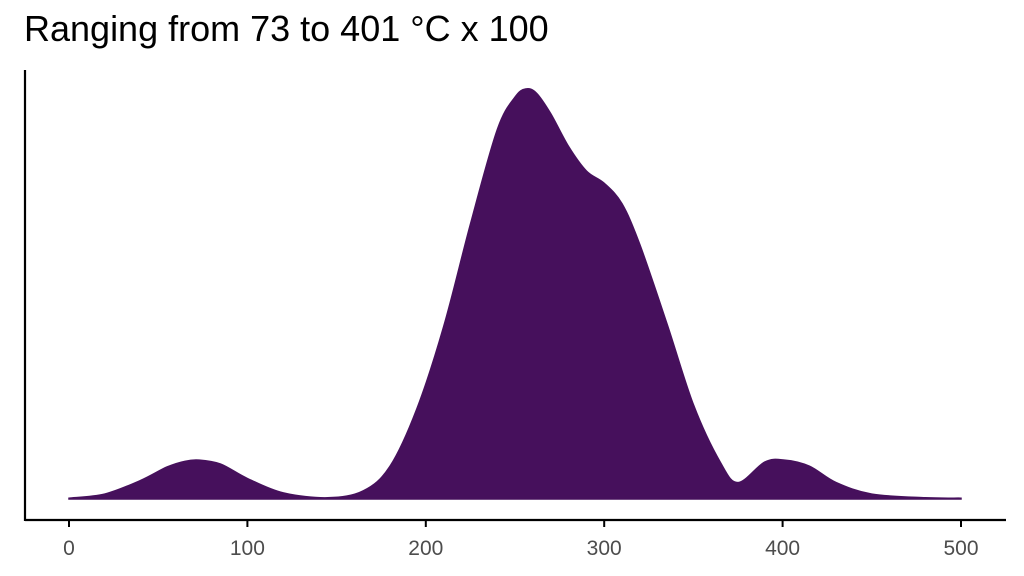 The height and width of the screenshot is (576, 1024). I want to click on x-tick-label: 0, so click(69, 548).